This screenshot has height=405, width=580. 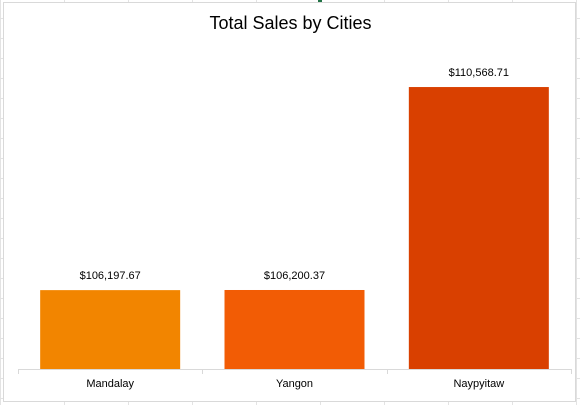 I want to click on selection-marker, so click(x=320, y=1).